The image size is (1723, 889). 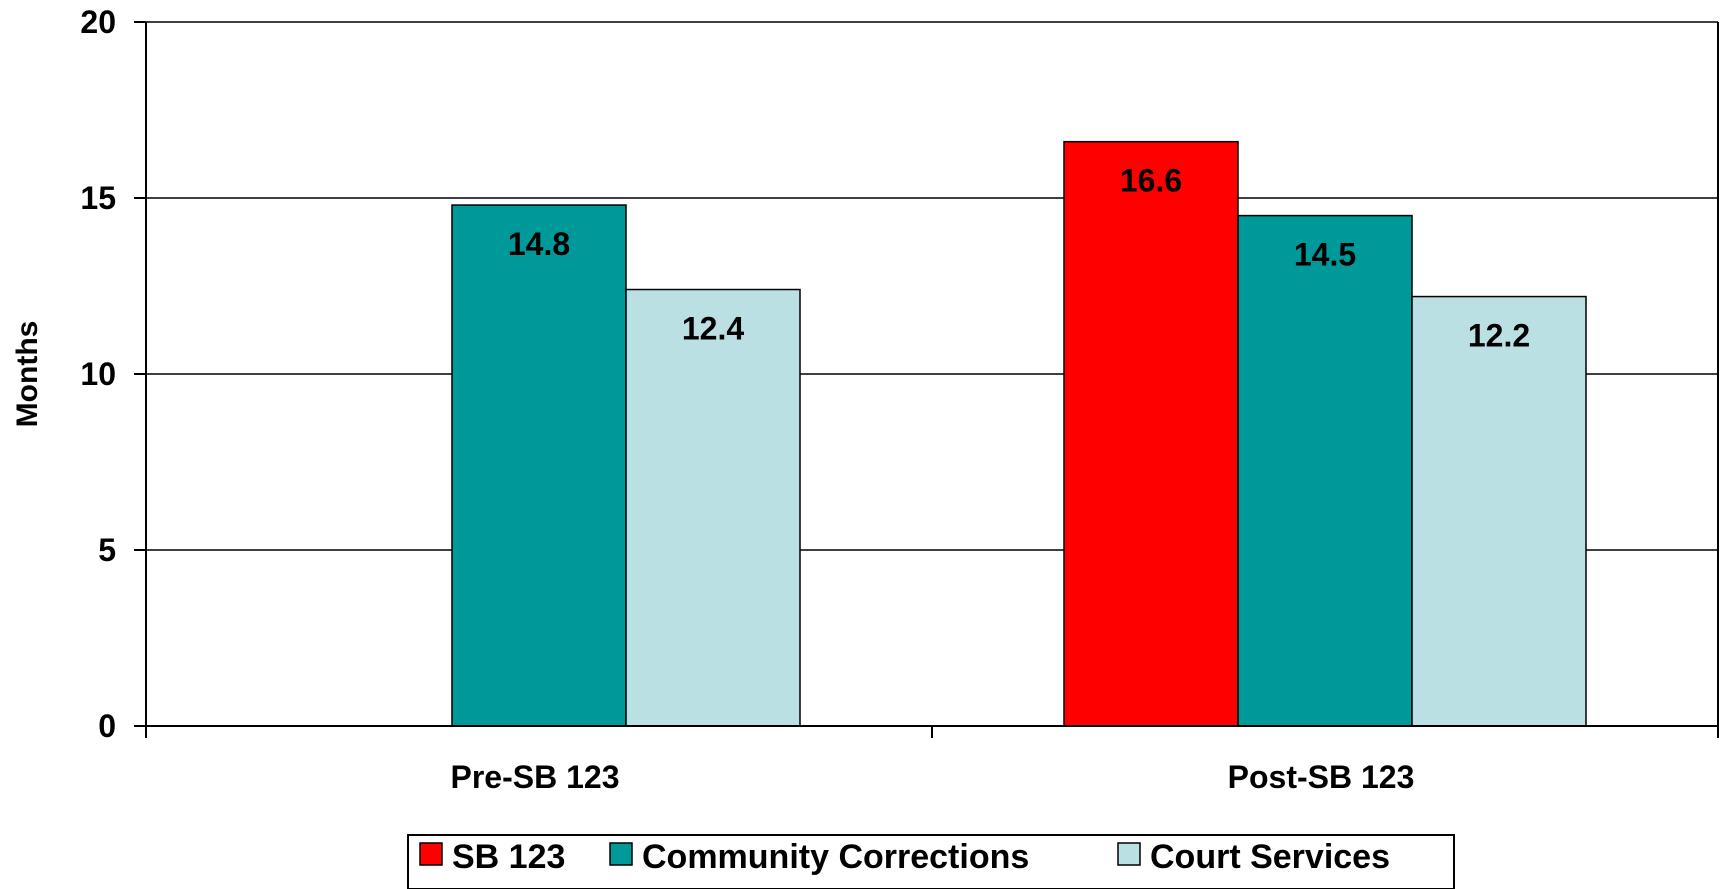 What do you see at coordinates (1151, 181) in the screenshot?
I see `data-label: 16.6` at bounding box center [1151, 181].